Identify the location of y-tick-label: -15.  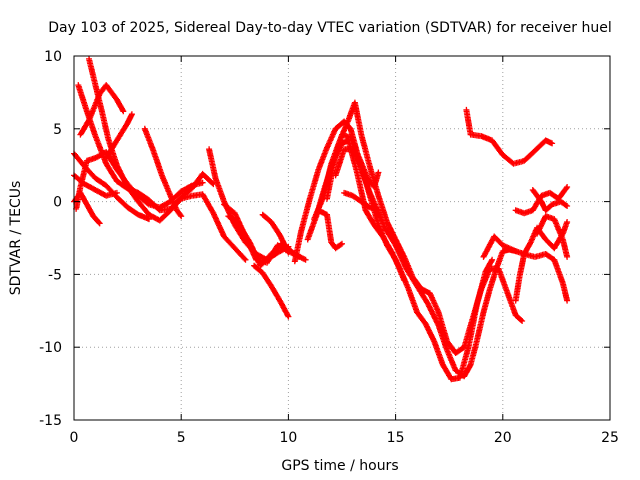
(50, 421).